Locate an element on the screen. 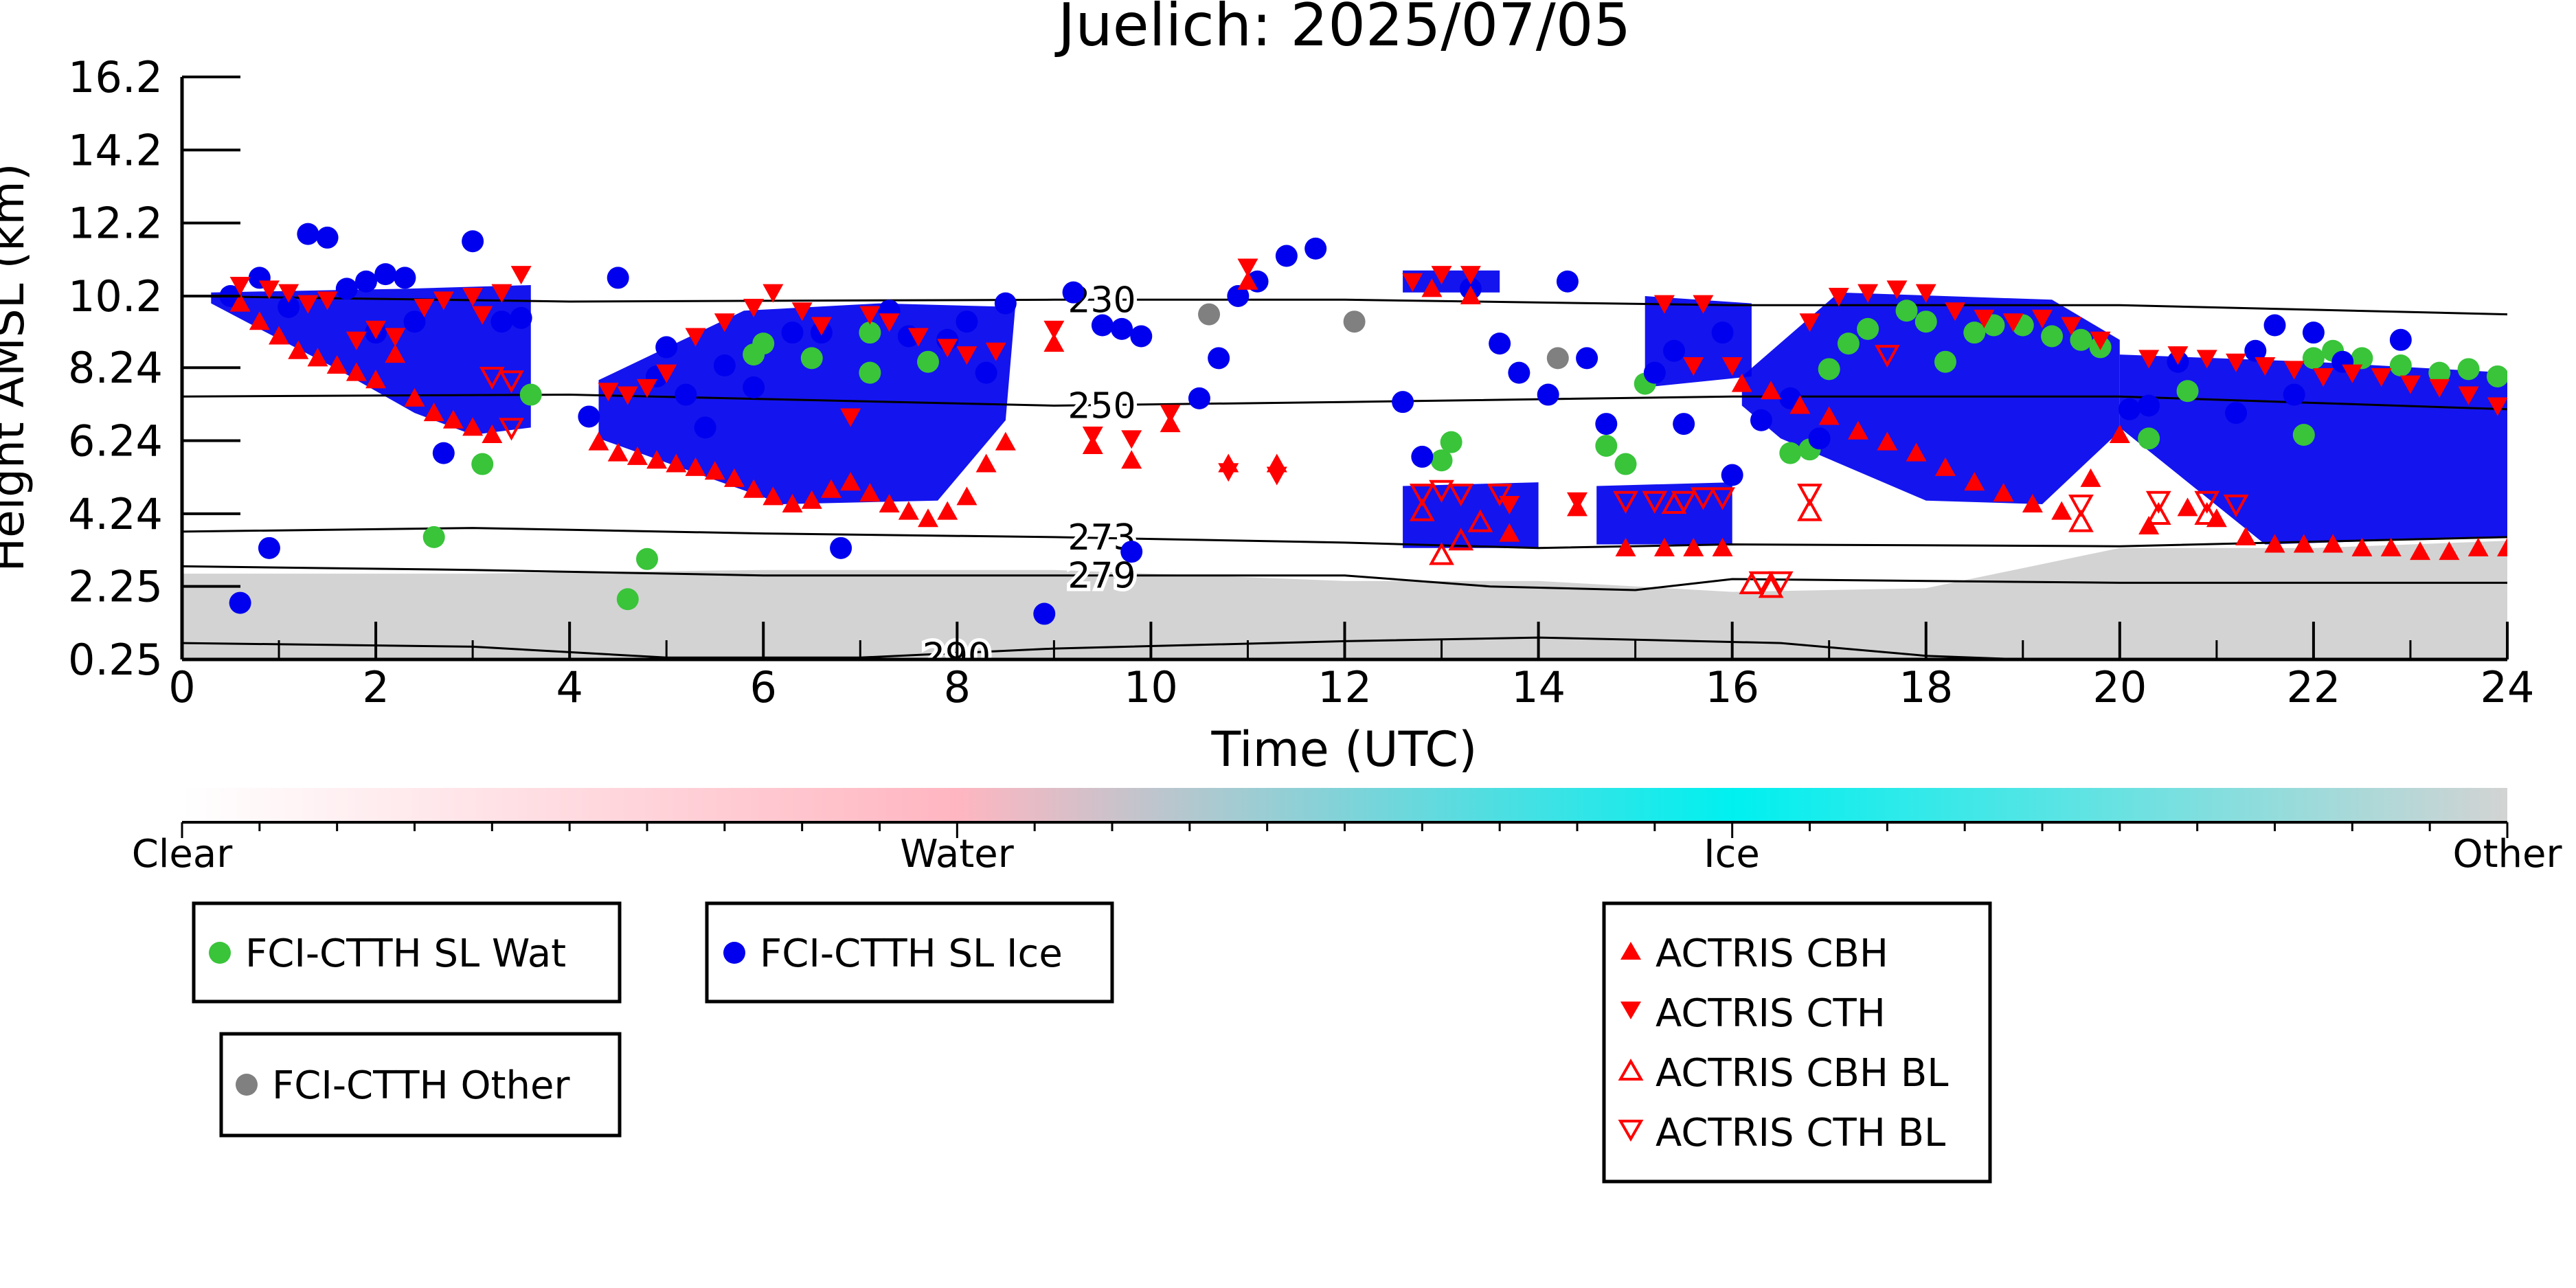 The image size is (2576, 1288). colorbar-label-water: Water is located at coordinates (957, 854).